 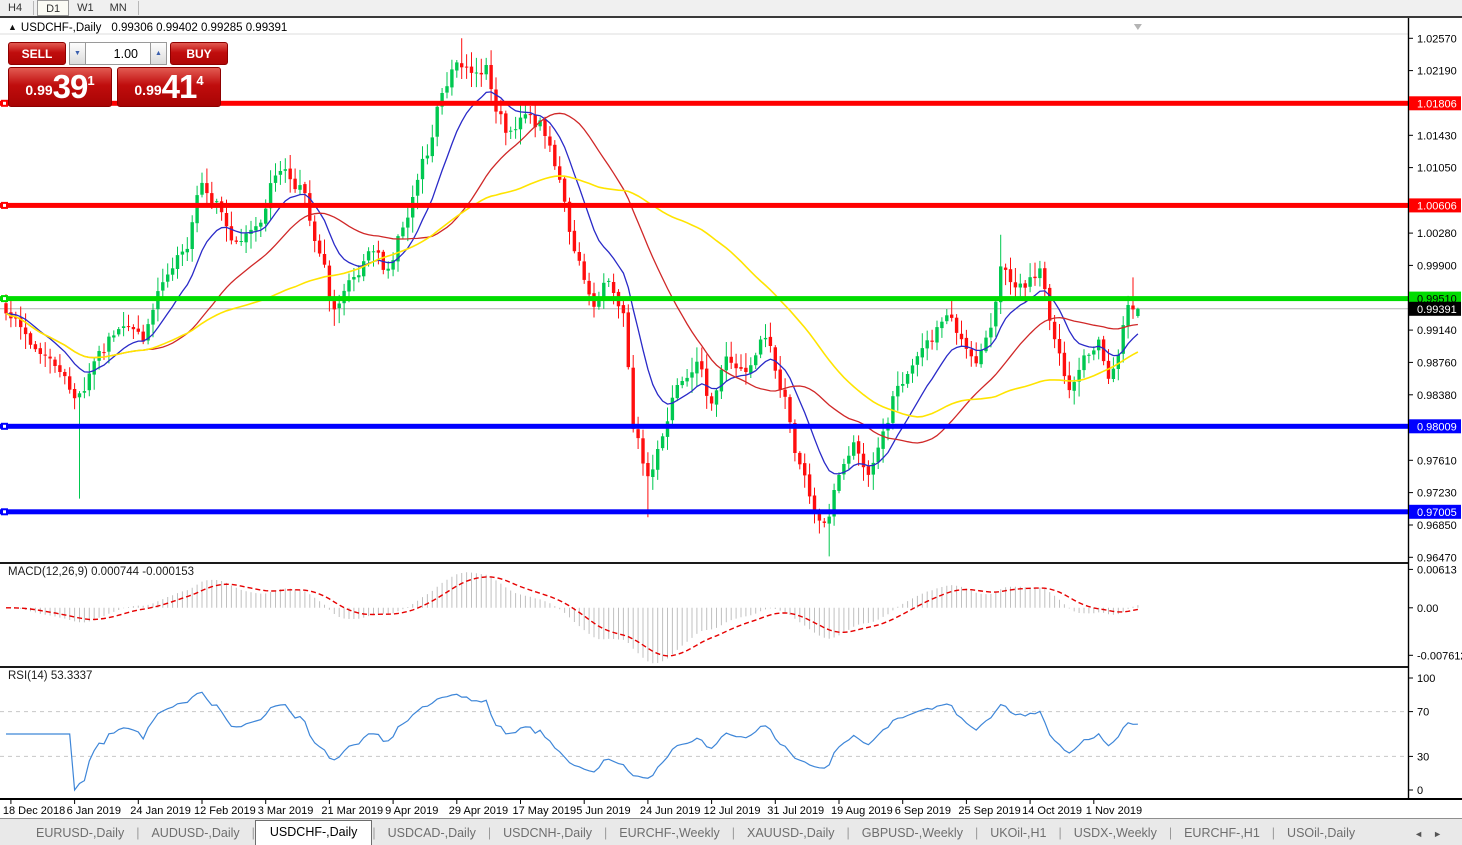 I want to click on svg-text: -0.007612, so click(x=1439, y=656).